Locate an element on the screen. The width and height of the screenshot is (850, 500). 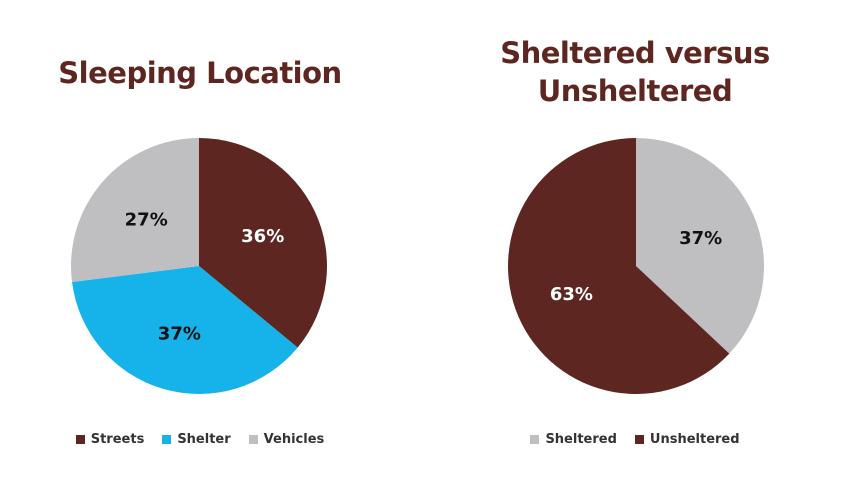
legend-item-vehicles: Vehicles is located at coordinates (286, 439).